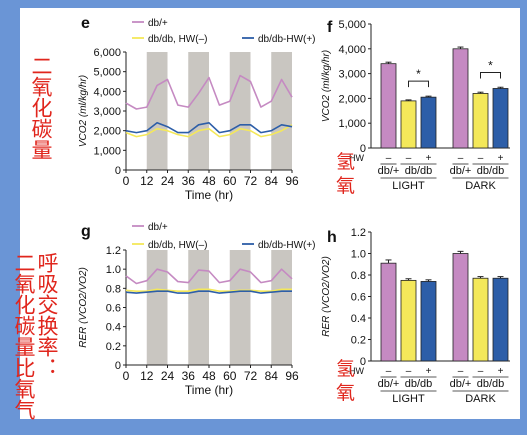  I want to click on group-label-h-0: LIGHT, so click(408, 399).